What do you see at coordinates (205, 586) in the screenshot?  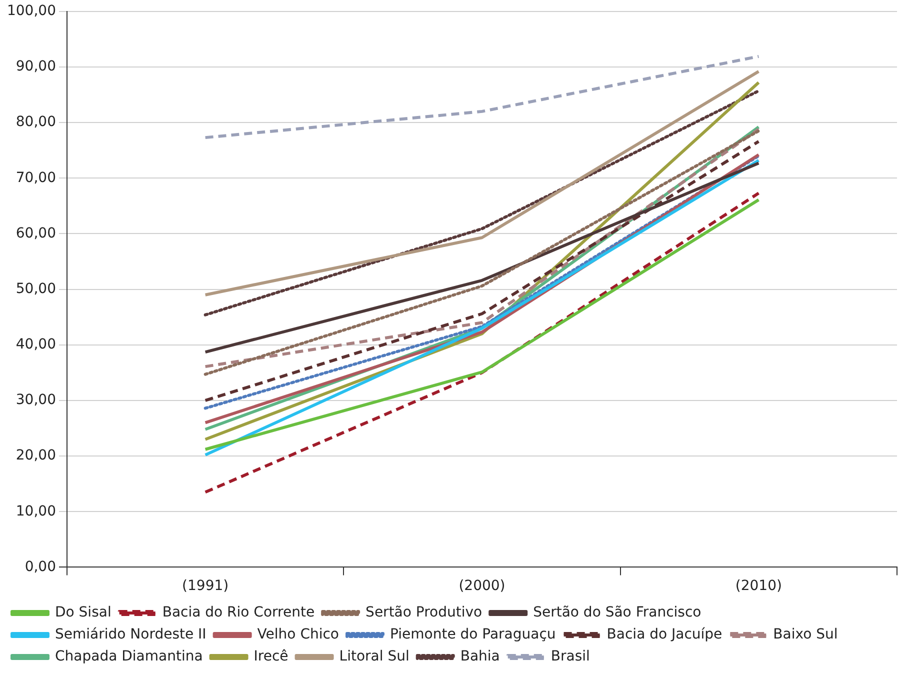 I see `x-tick-label: (1991)` at bounding box center [205, 586].